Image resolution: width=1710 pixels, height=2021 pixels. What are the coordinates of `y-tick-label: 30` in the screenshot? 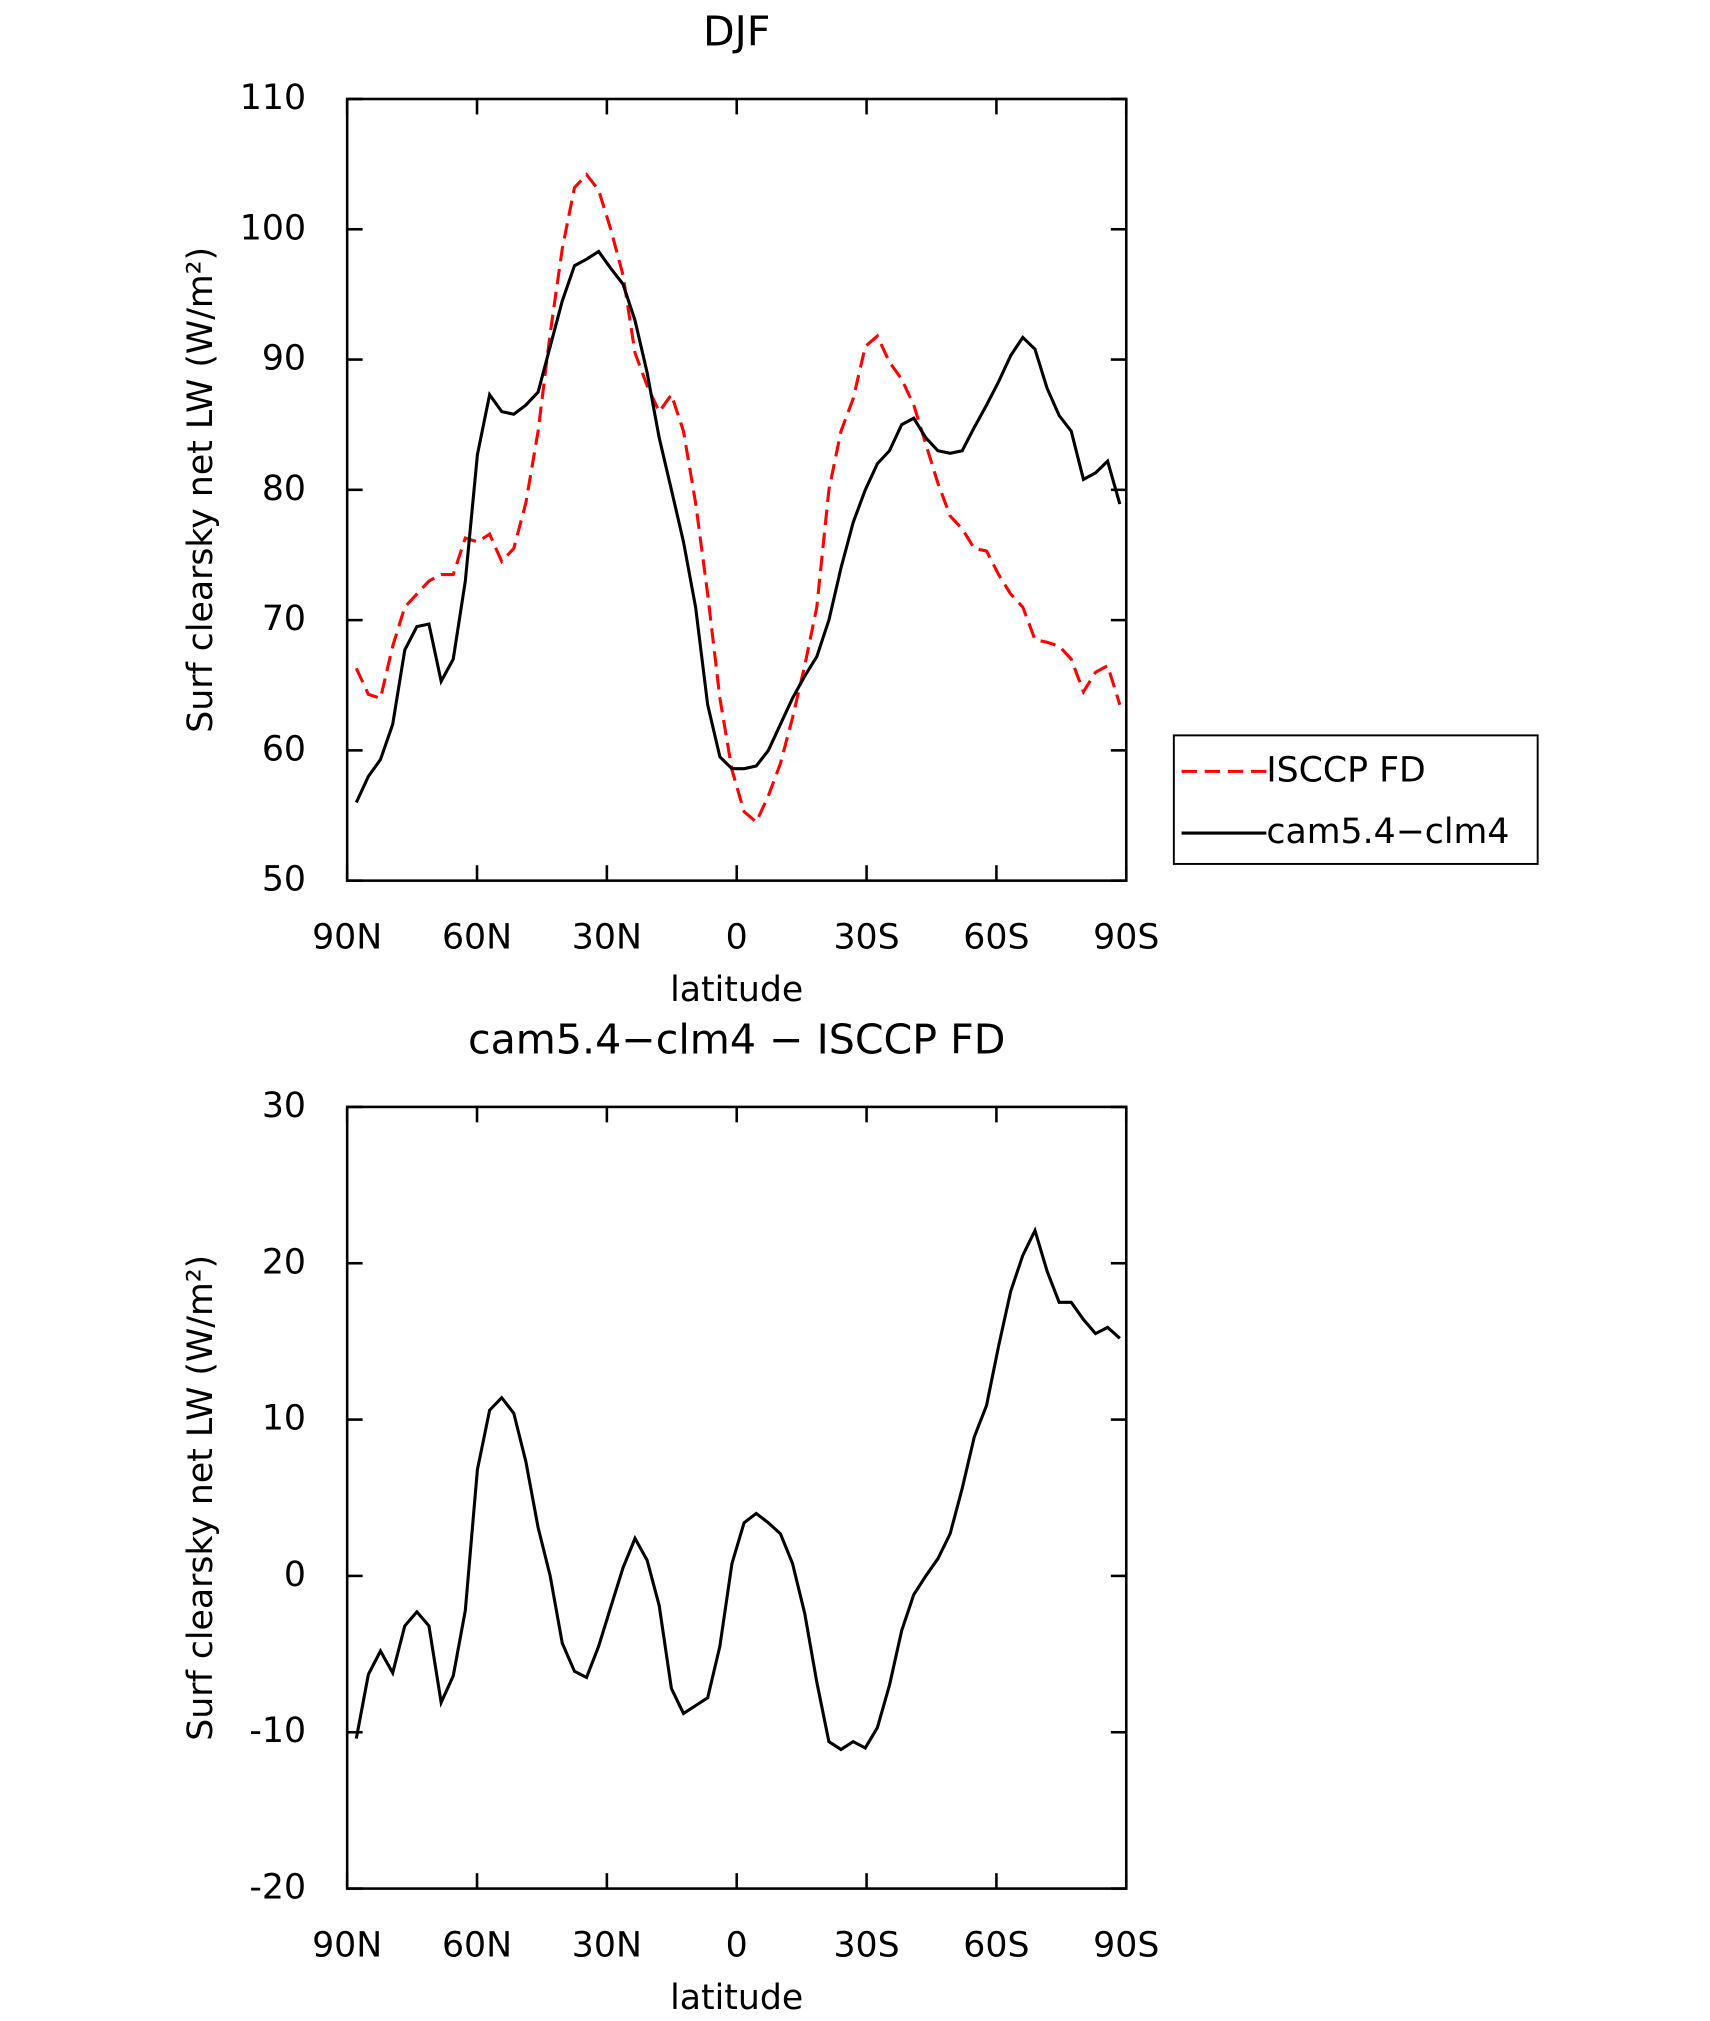 It's located at (284, 1106).